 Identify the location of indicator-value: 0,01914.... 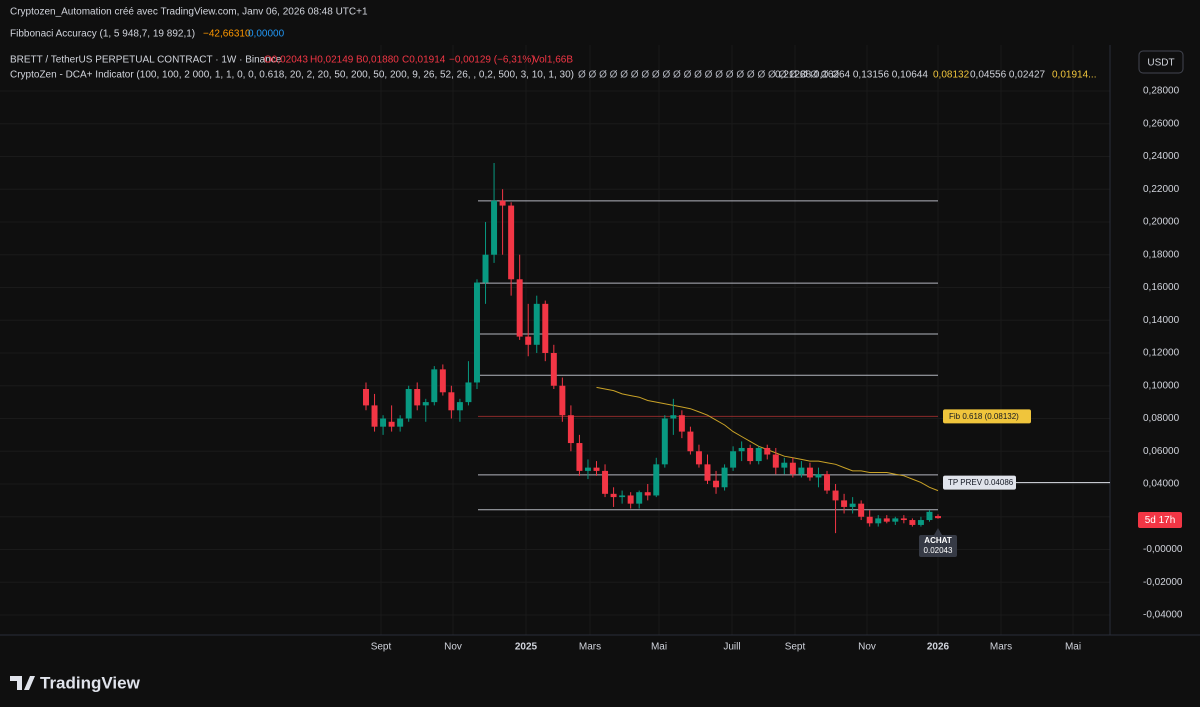
(1074, 75).